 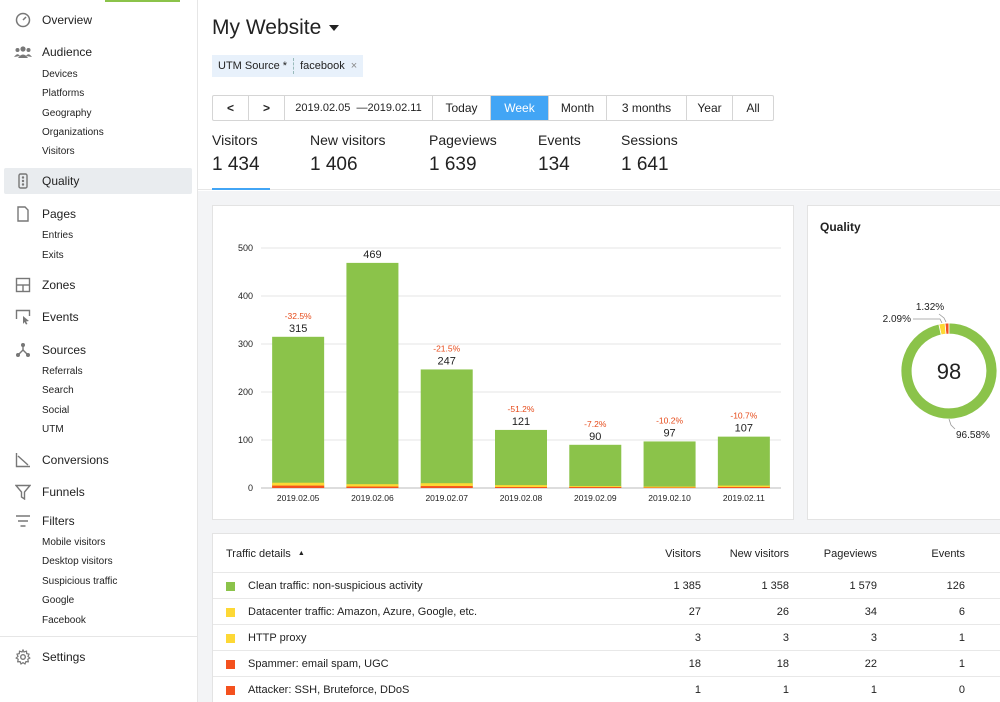 I want to click on date-range-input: 2019.02.05 —2019.02.11, so click(x=359, y=108).